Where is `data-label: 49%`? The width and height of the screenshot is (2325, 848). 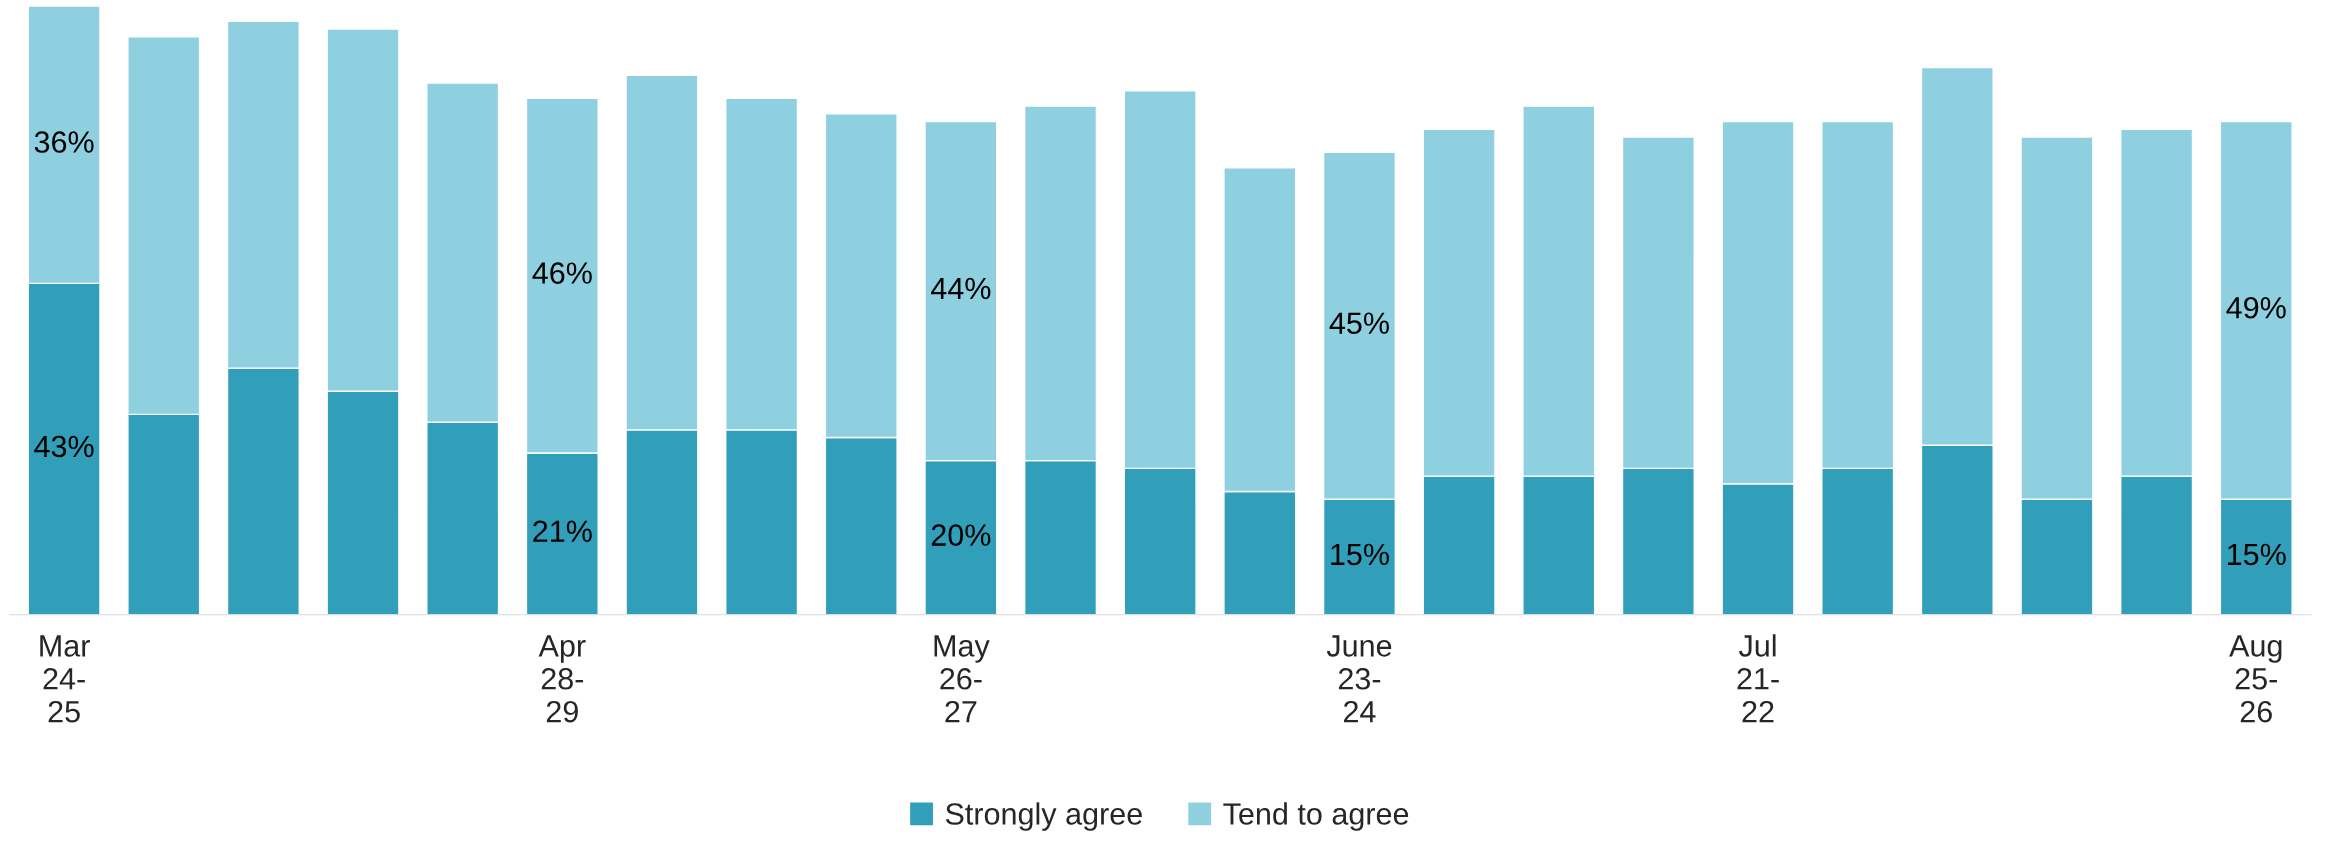 data-label: 49% is located at coordinates (2256, 307).